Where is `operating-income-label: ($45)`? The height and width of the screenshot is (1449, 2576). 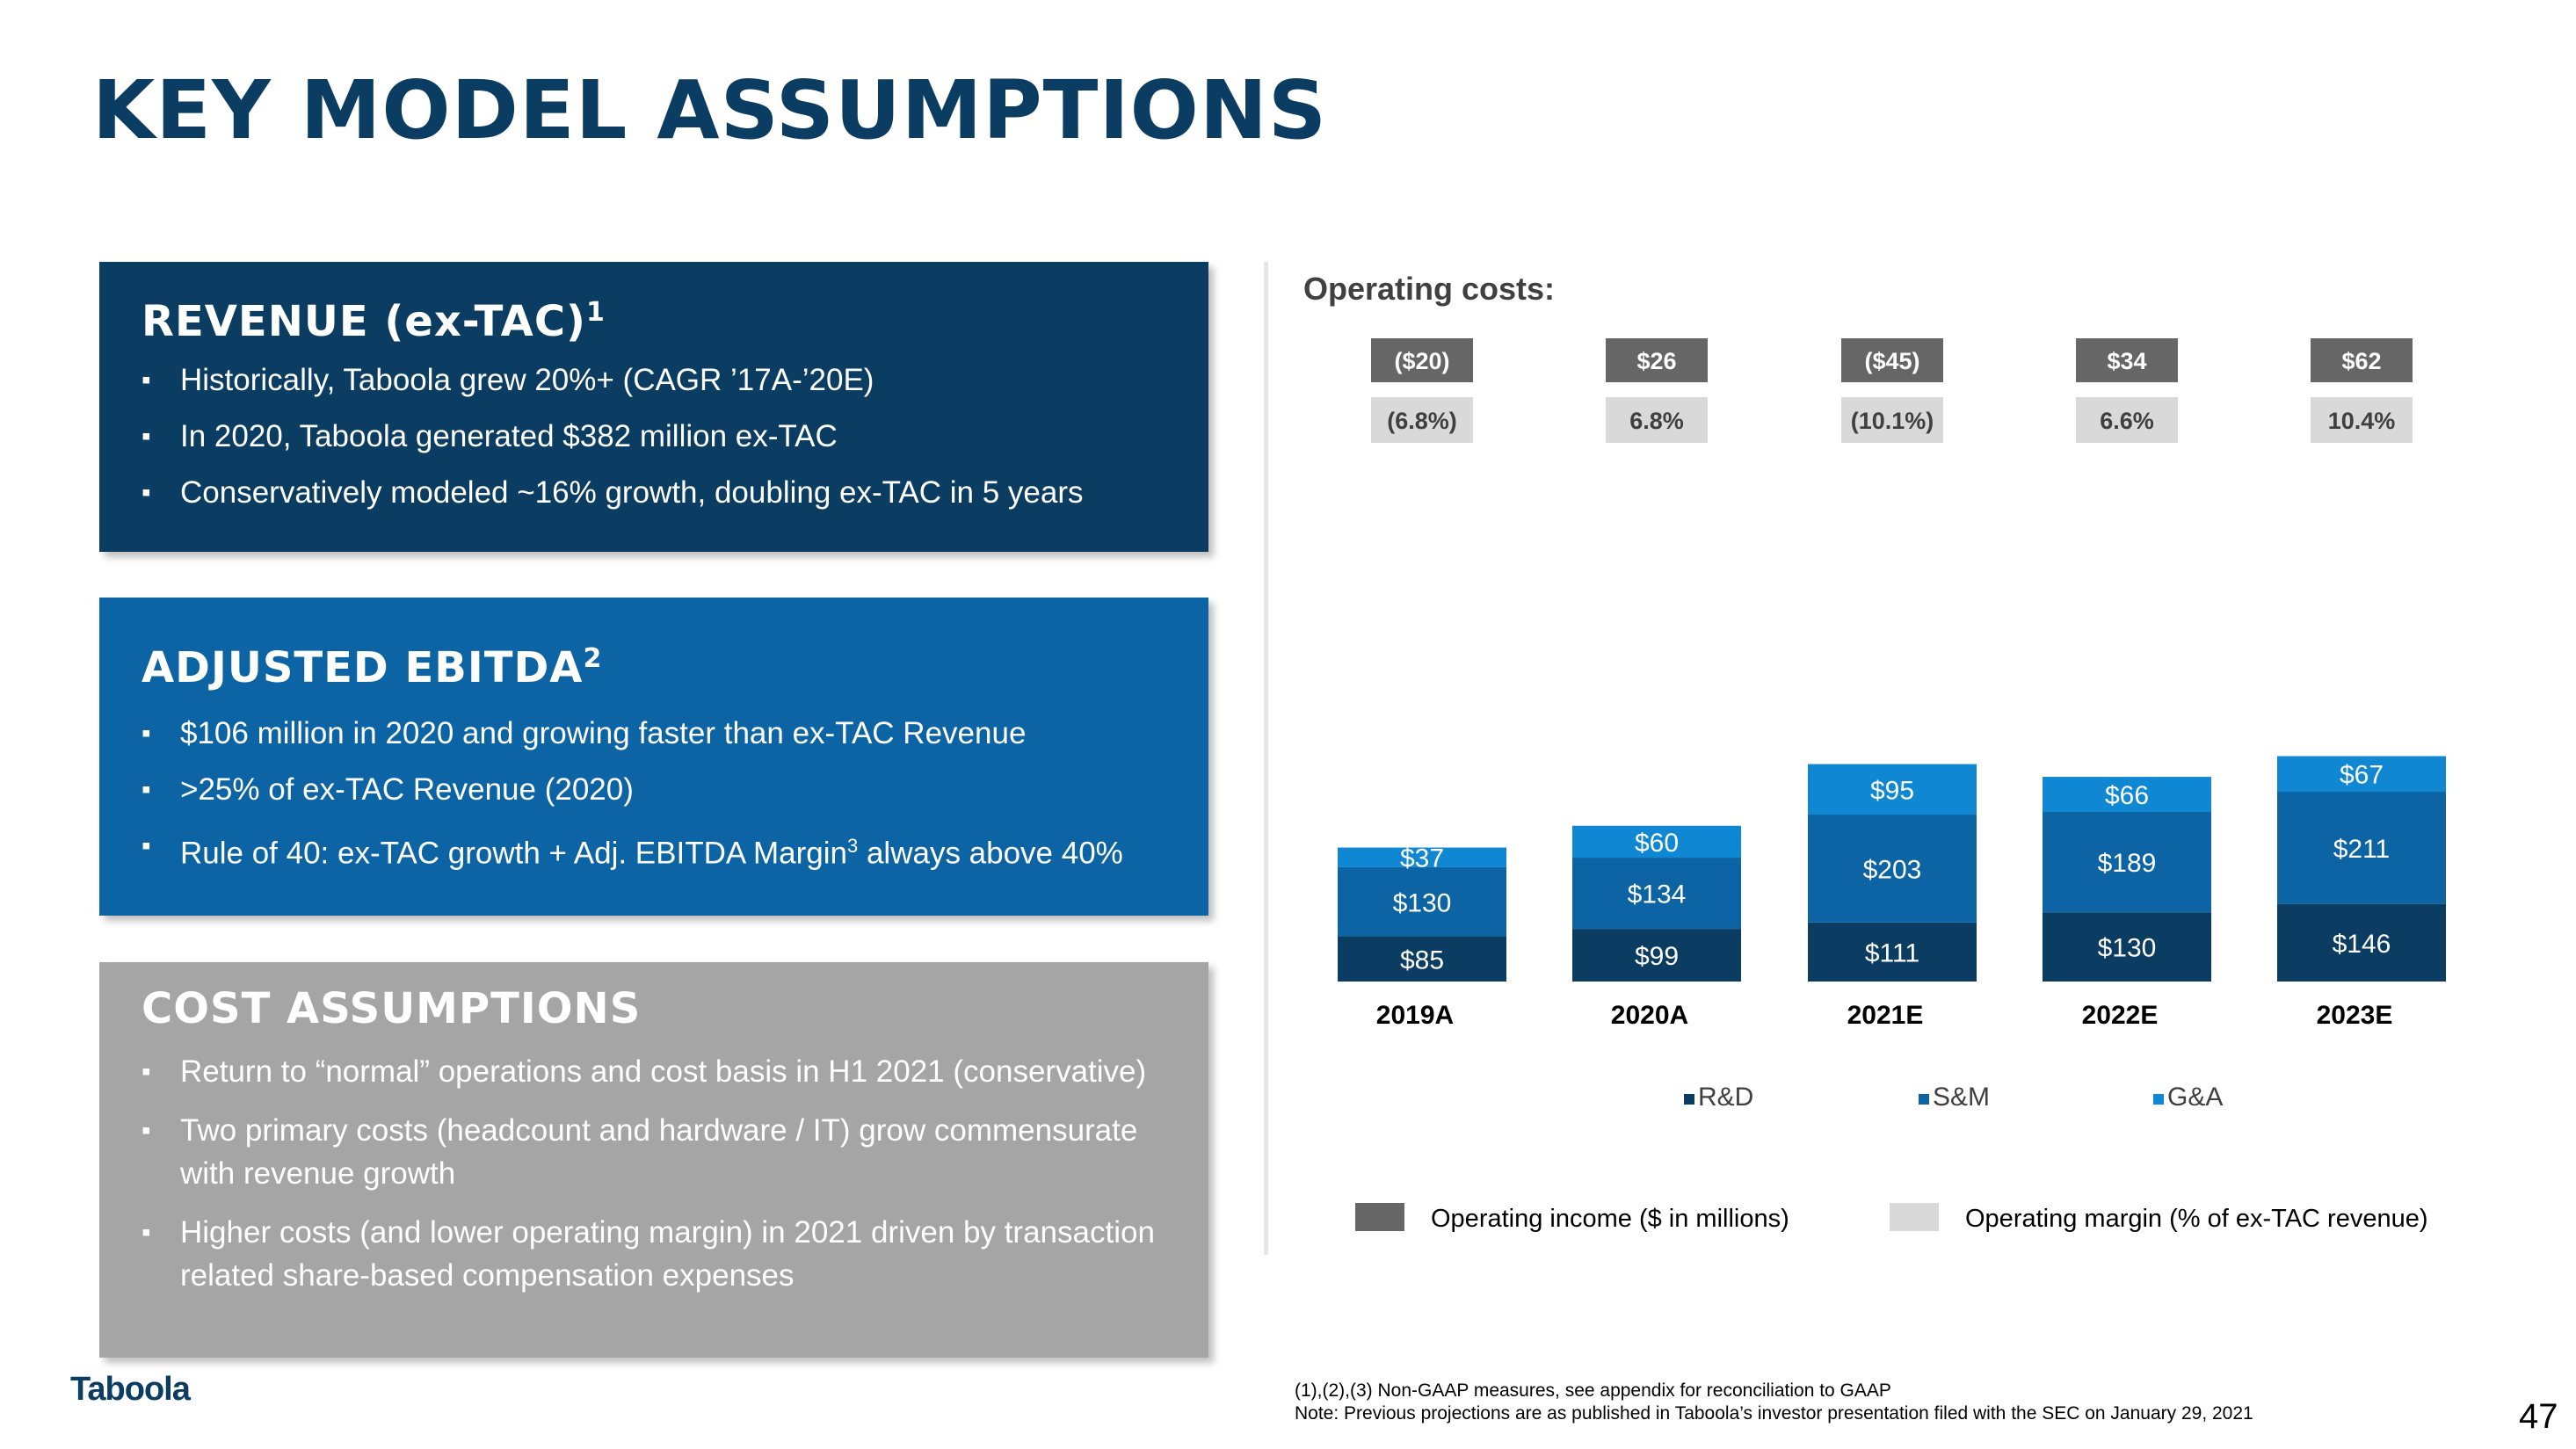 operating-income-label: ($45) is located at coordinates (1891, 361).